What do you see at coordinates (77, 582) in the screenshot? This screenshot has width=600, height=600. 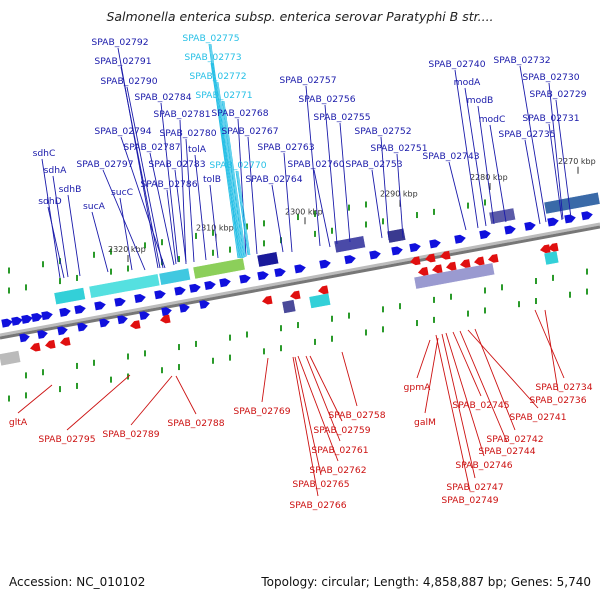 I see `accession-text: Accession: NC_010102` at bounding box center [77, 582].